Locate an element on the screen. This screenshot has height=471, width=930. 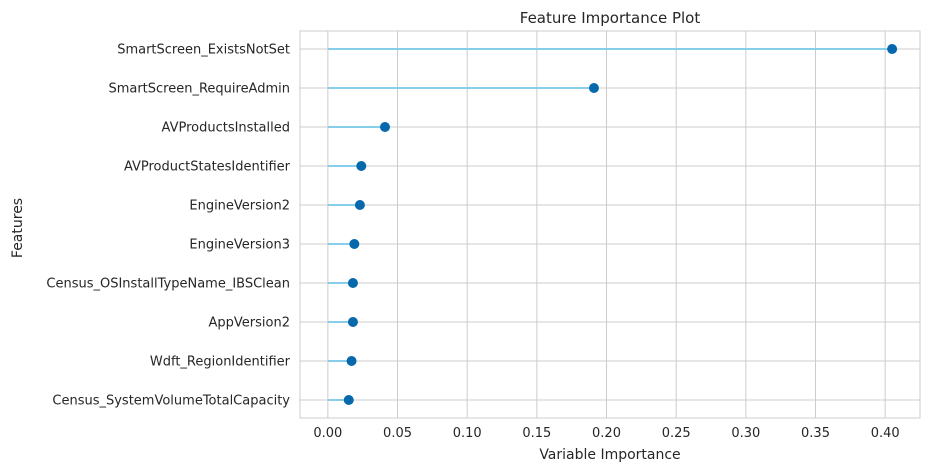
x-tick-labels: 0.00 0.05 0.10 0.15 0.20 0.25 0.30 0.35 0.40 is located at coordinates (606, 433).